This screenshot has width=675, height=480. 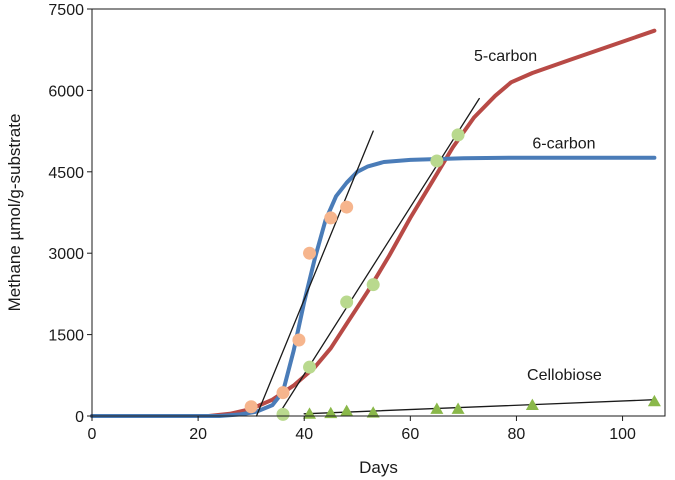 I want to click on y-tick-label: 1500, so click(x=66, y=336).